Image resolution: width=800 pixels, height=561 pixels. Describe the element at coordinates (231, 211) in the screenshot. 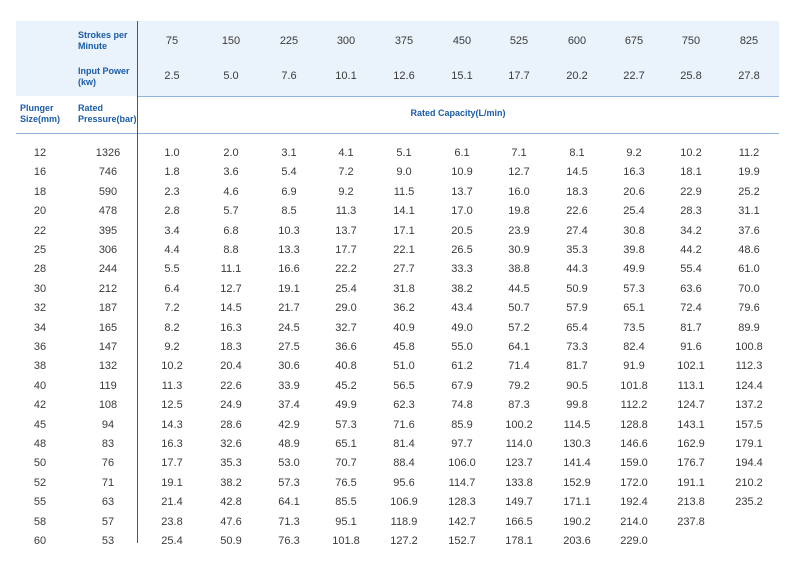

I see `capacity-cell: 5.7` at that location.